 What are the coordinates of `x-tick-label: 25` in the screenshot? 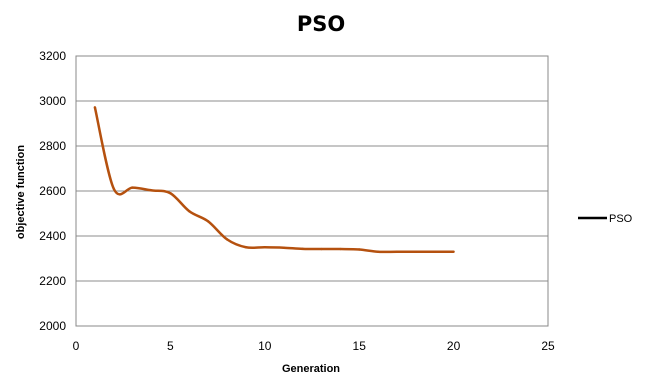 It's located at (548, 346).